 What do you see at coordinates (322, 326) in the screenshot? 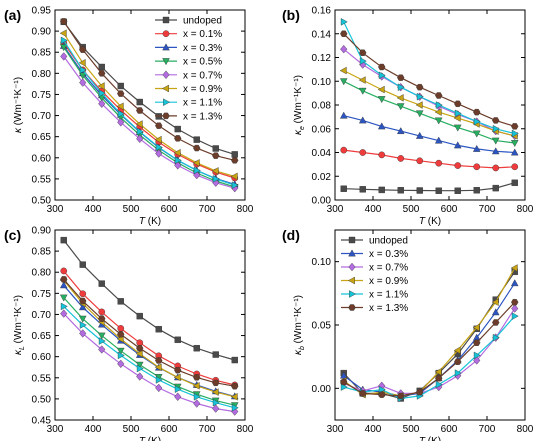
I see `y-tick-label: 0.05` at bounding box center [322, 326].